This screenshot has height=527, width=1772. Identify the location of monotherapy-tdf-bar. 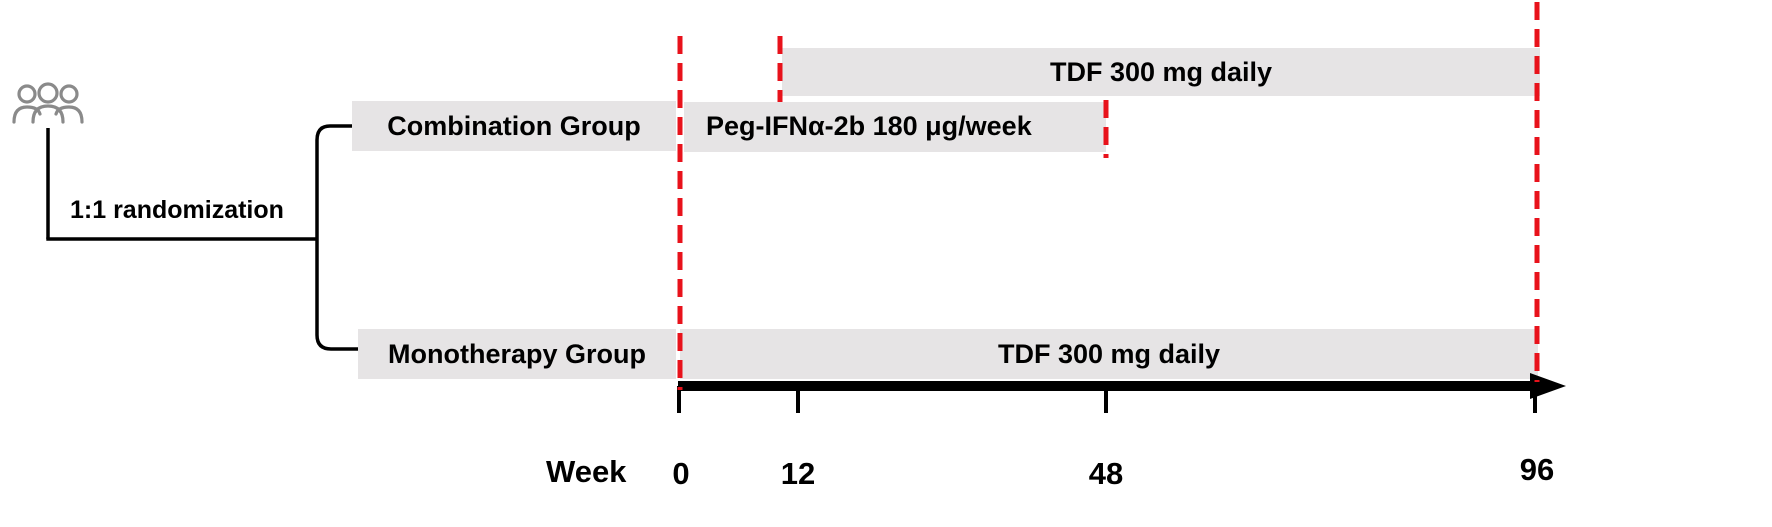
(1109, 354).